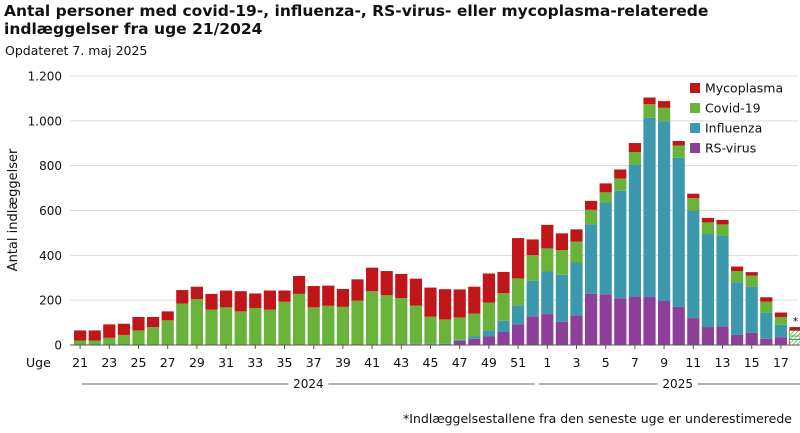  What do you see at coordinates (226, 362) in the screenshot?
I see `x-tick-label: 31` at bounding box center [226, 362].